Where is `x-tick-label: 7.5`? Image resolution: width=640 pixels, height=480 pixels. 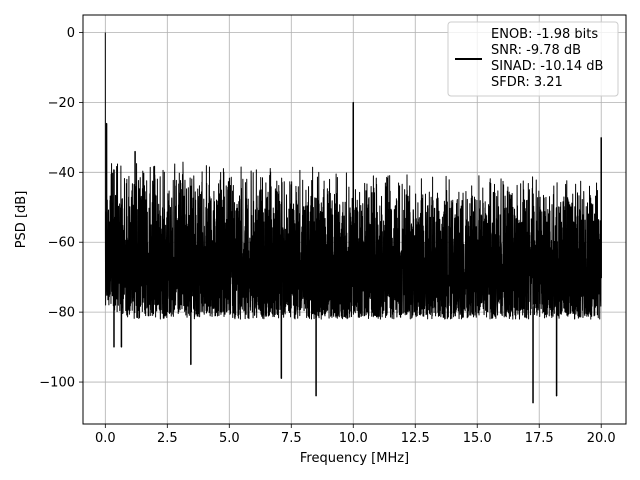 x-tick-label: 7.5 is located at coordinates (291, 438).